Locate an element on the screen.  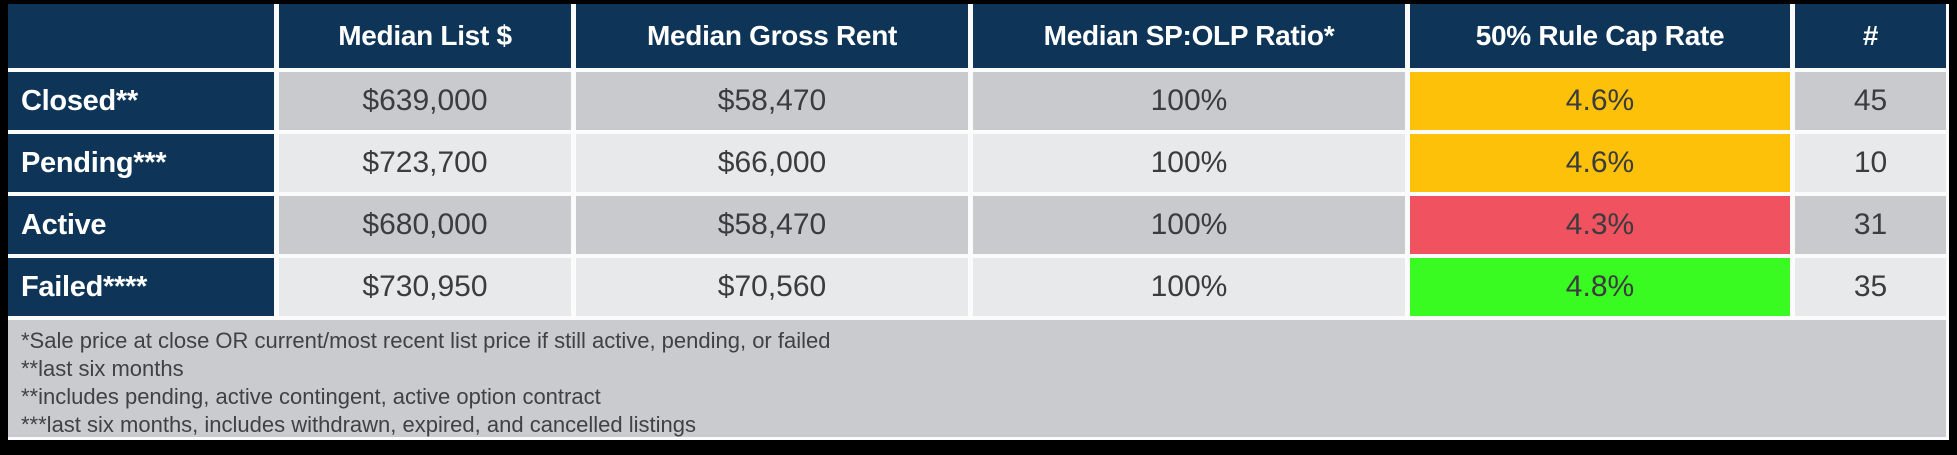
cell-count: 35 is located at coordinates (1870, 287).